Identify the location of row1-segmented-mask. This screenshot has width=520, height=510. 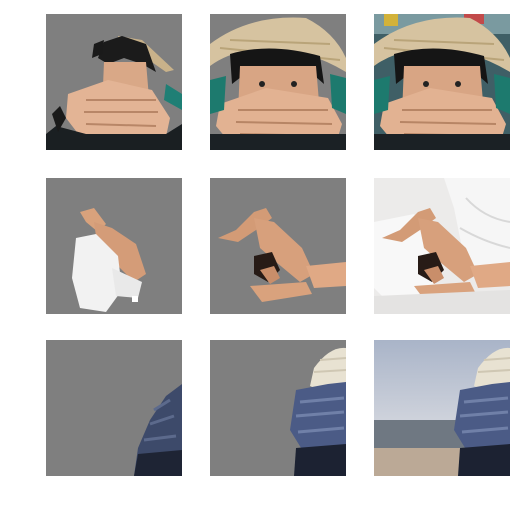
(114, 82).